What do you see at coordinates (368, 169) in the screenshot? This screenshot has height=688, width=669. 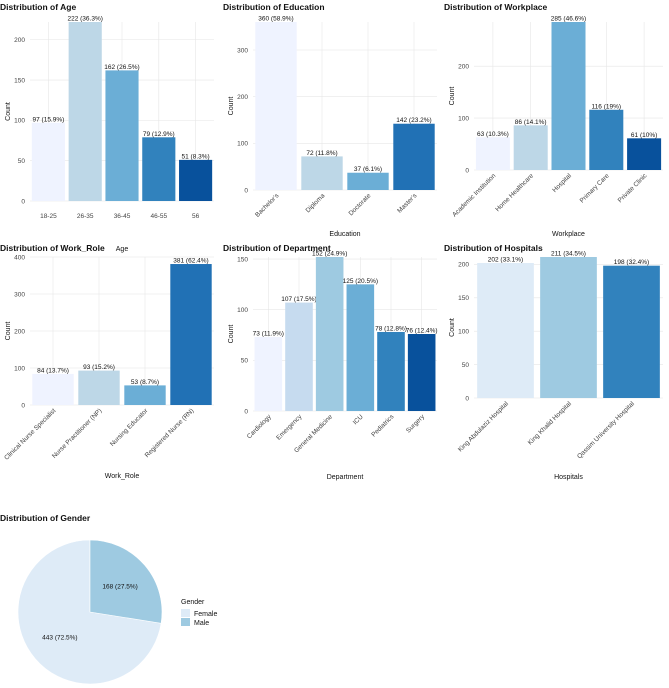 I see `data-label: 37 (6.1%)` at bounding box center [368, 169].